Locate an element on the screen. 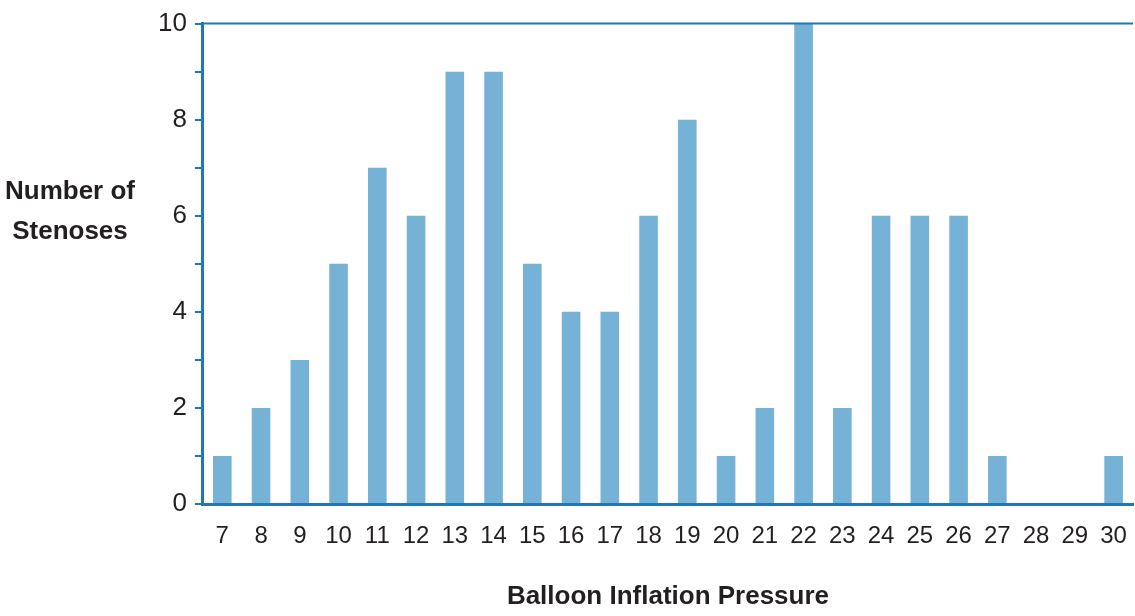 This screenshot has height=616, width=1135. x-axis-title: Balloon Inflation Pressure is located at coordinates (668, 594).